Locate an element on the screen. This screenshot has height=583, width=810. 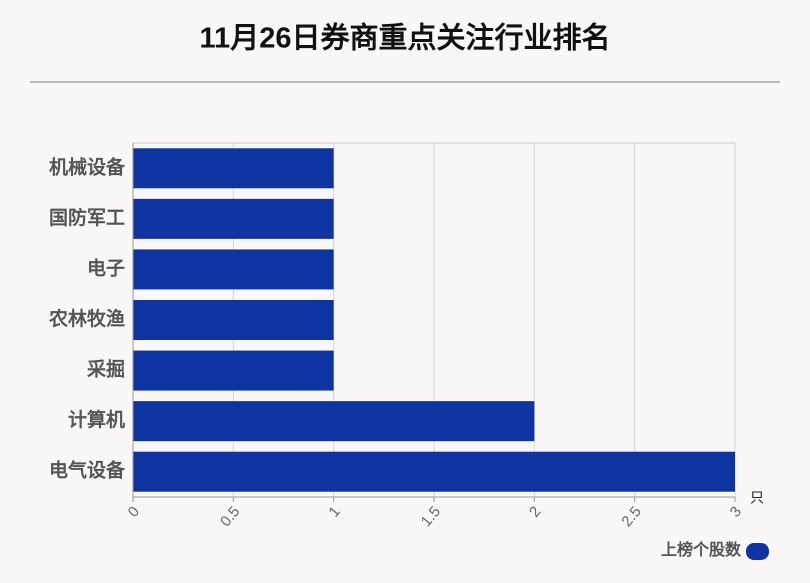
x-tick-label: 0.5 is located at coordinates (230, 516).